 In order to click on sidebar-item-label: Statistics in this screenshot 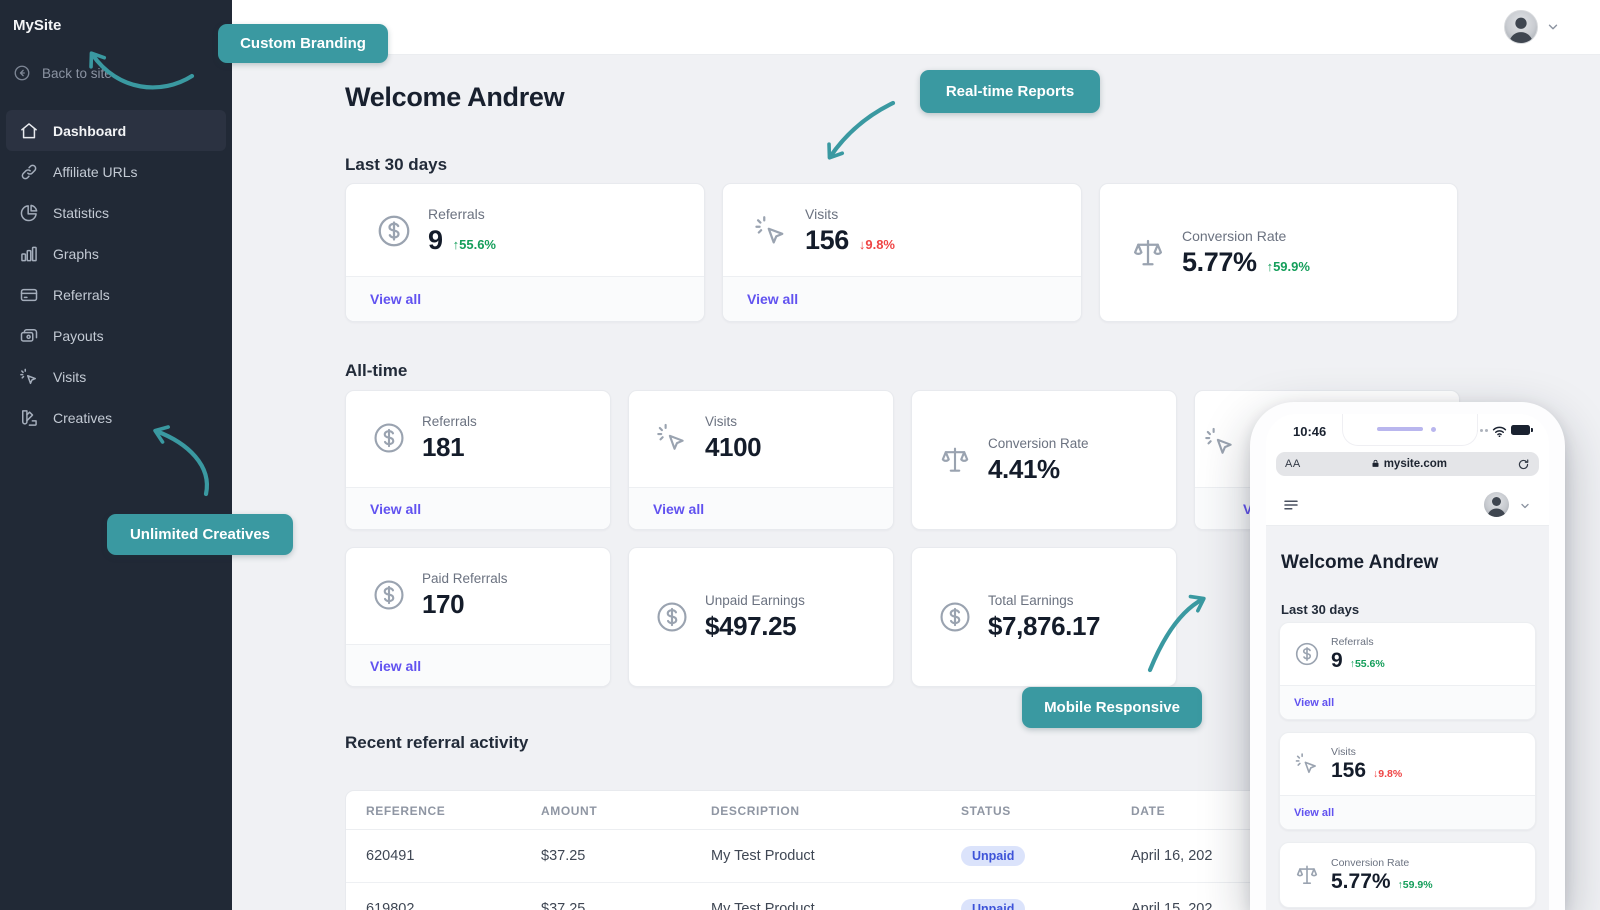, I will do `click(81, 212)`.